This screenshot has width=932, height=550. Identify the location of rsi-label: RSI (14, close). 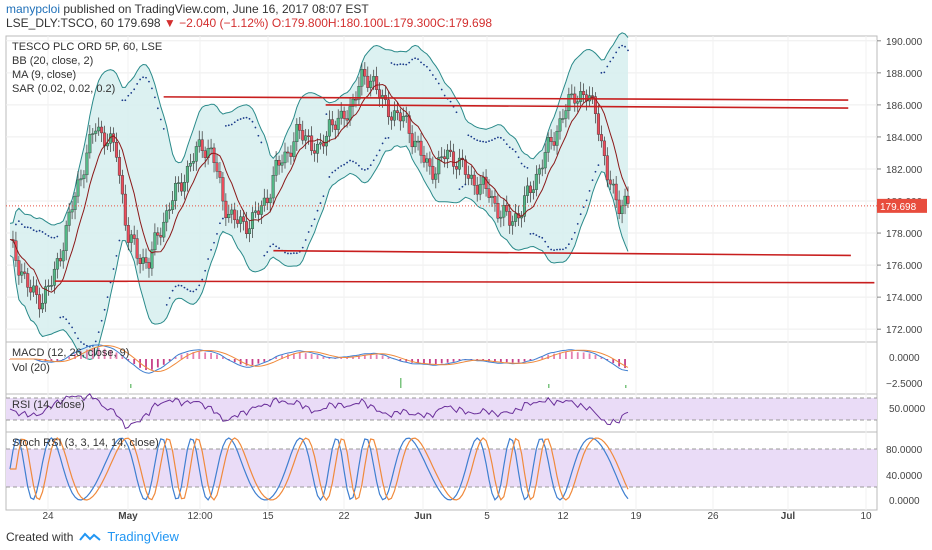
(48, 405).